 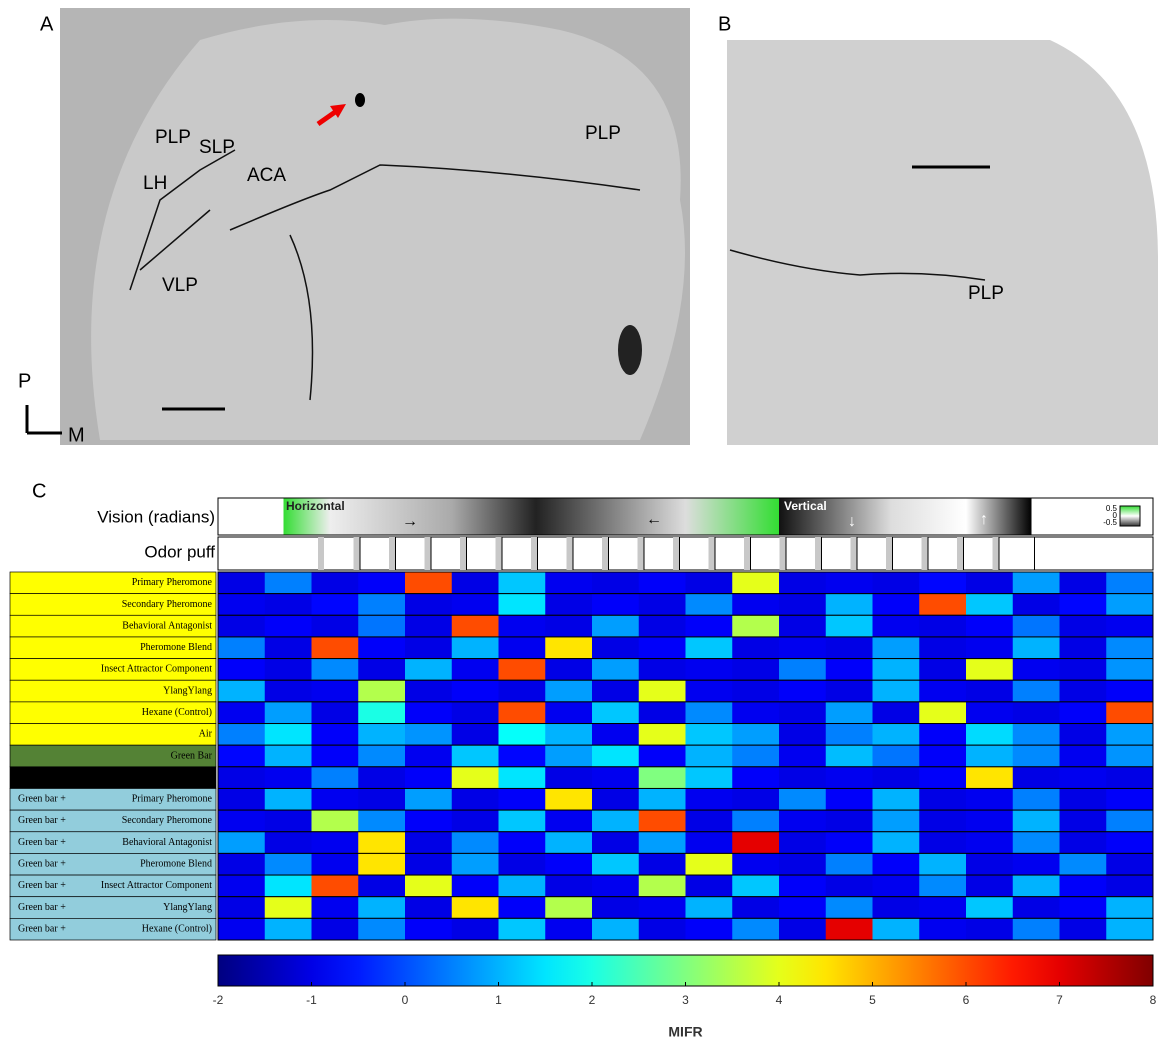 I want to click on stimulus-legend, so click(x=1130, y=516).